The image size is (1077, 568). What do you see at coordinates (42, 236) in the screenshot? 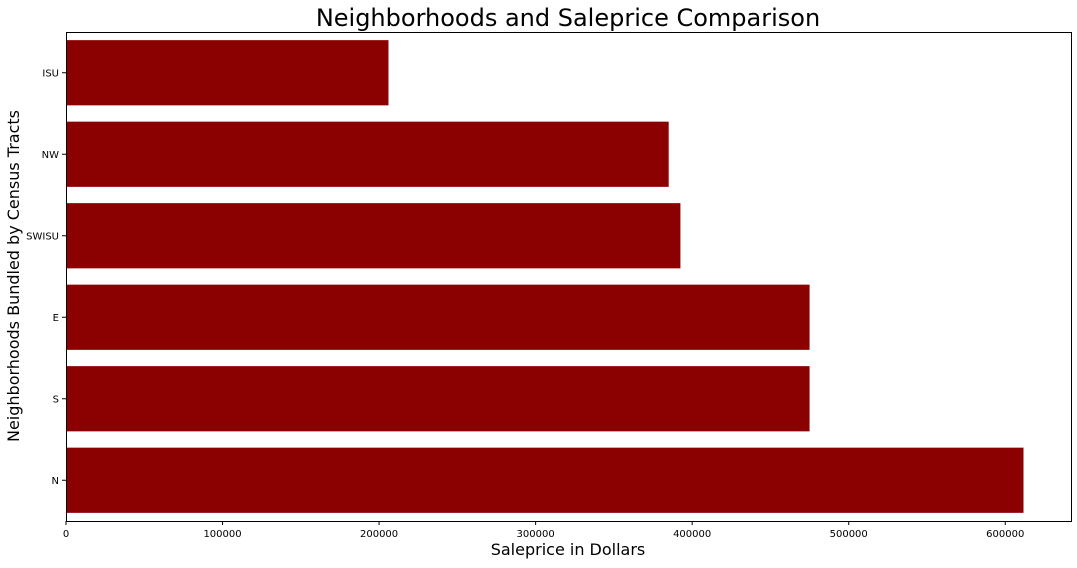
I see `y-tick-label: SWISU` at bounding box center [42, 236].